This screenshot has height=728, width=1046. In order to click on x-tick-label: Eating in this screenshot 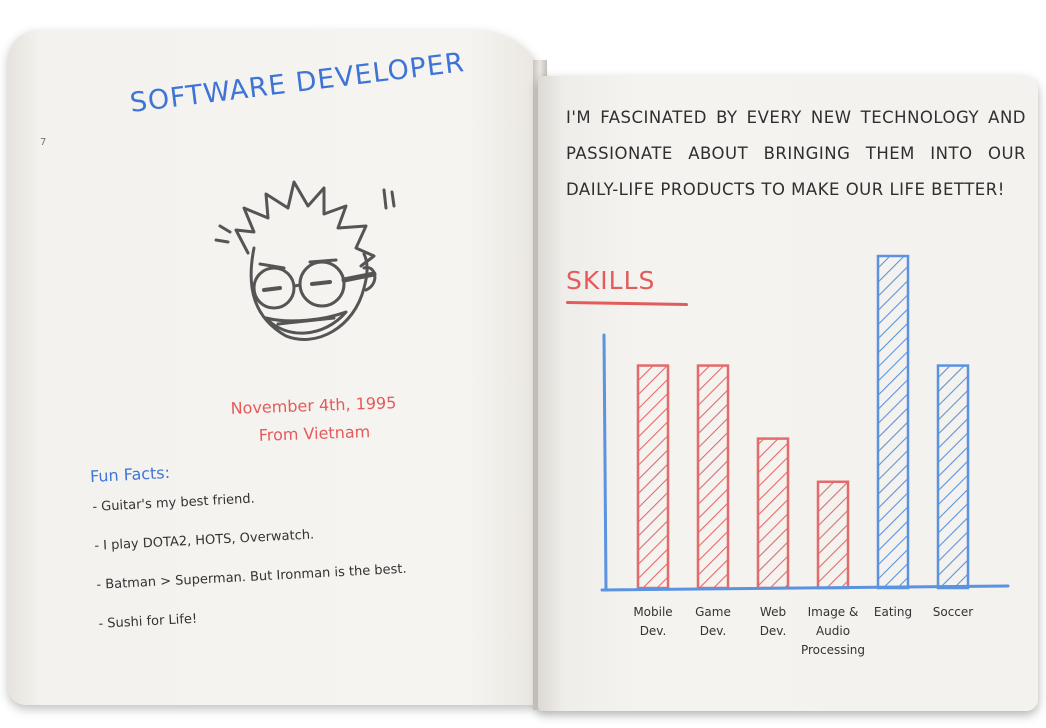, I will do `click(893, 612)`.